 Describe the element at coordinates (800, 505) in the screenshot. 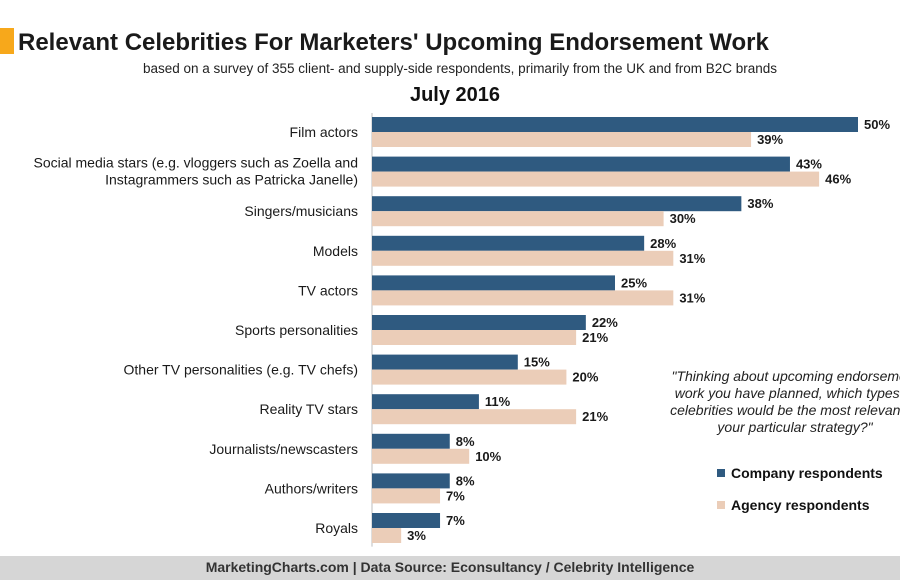

I see `legend-agency-label: Agency respondents` at that location.